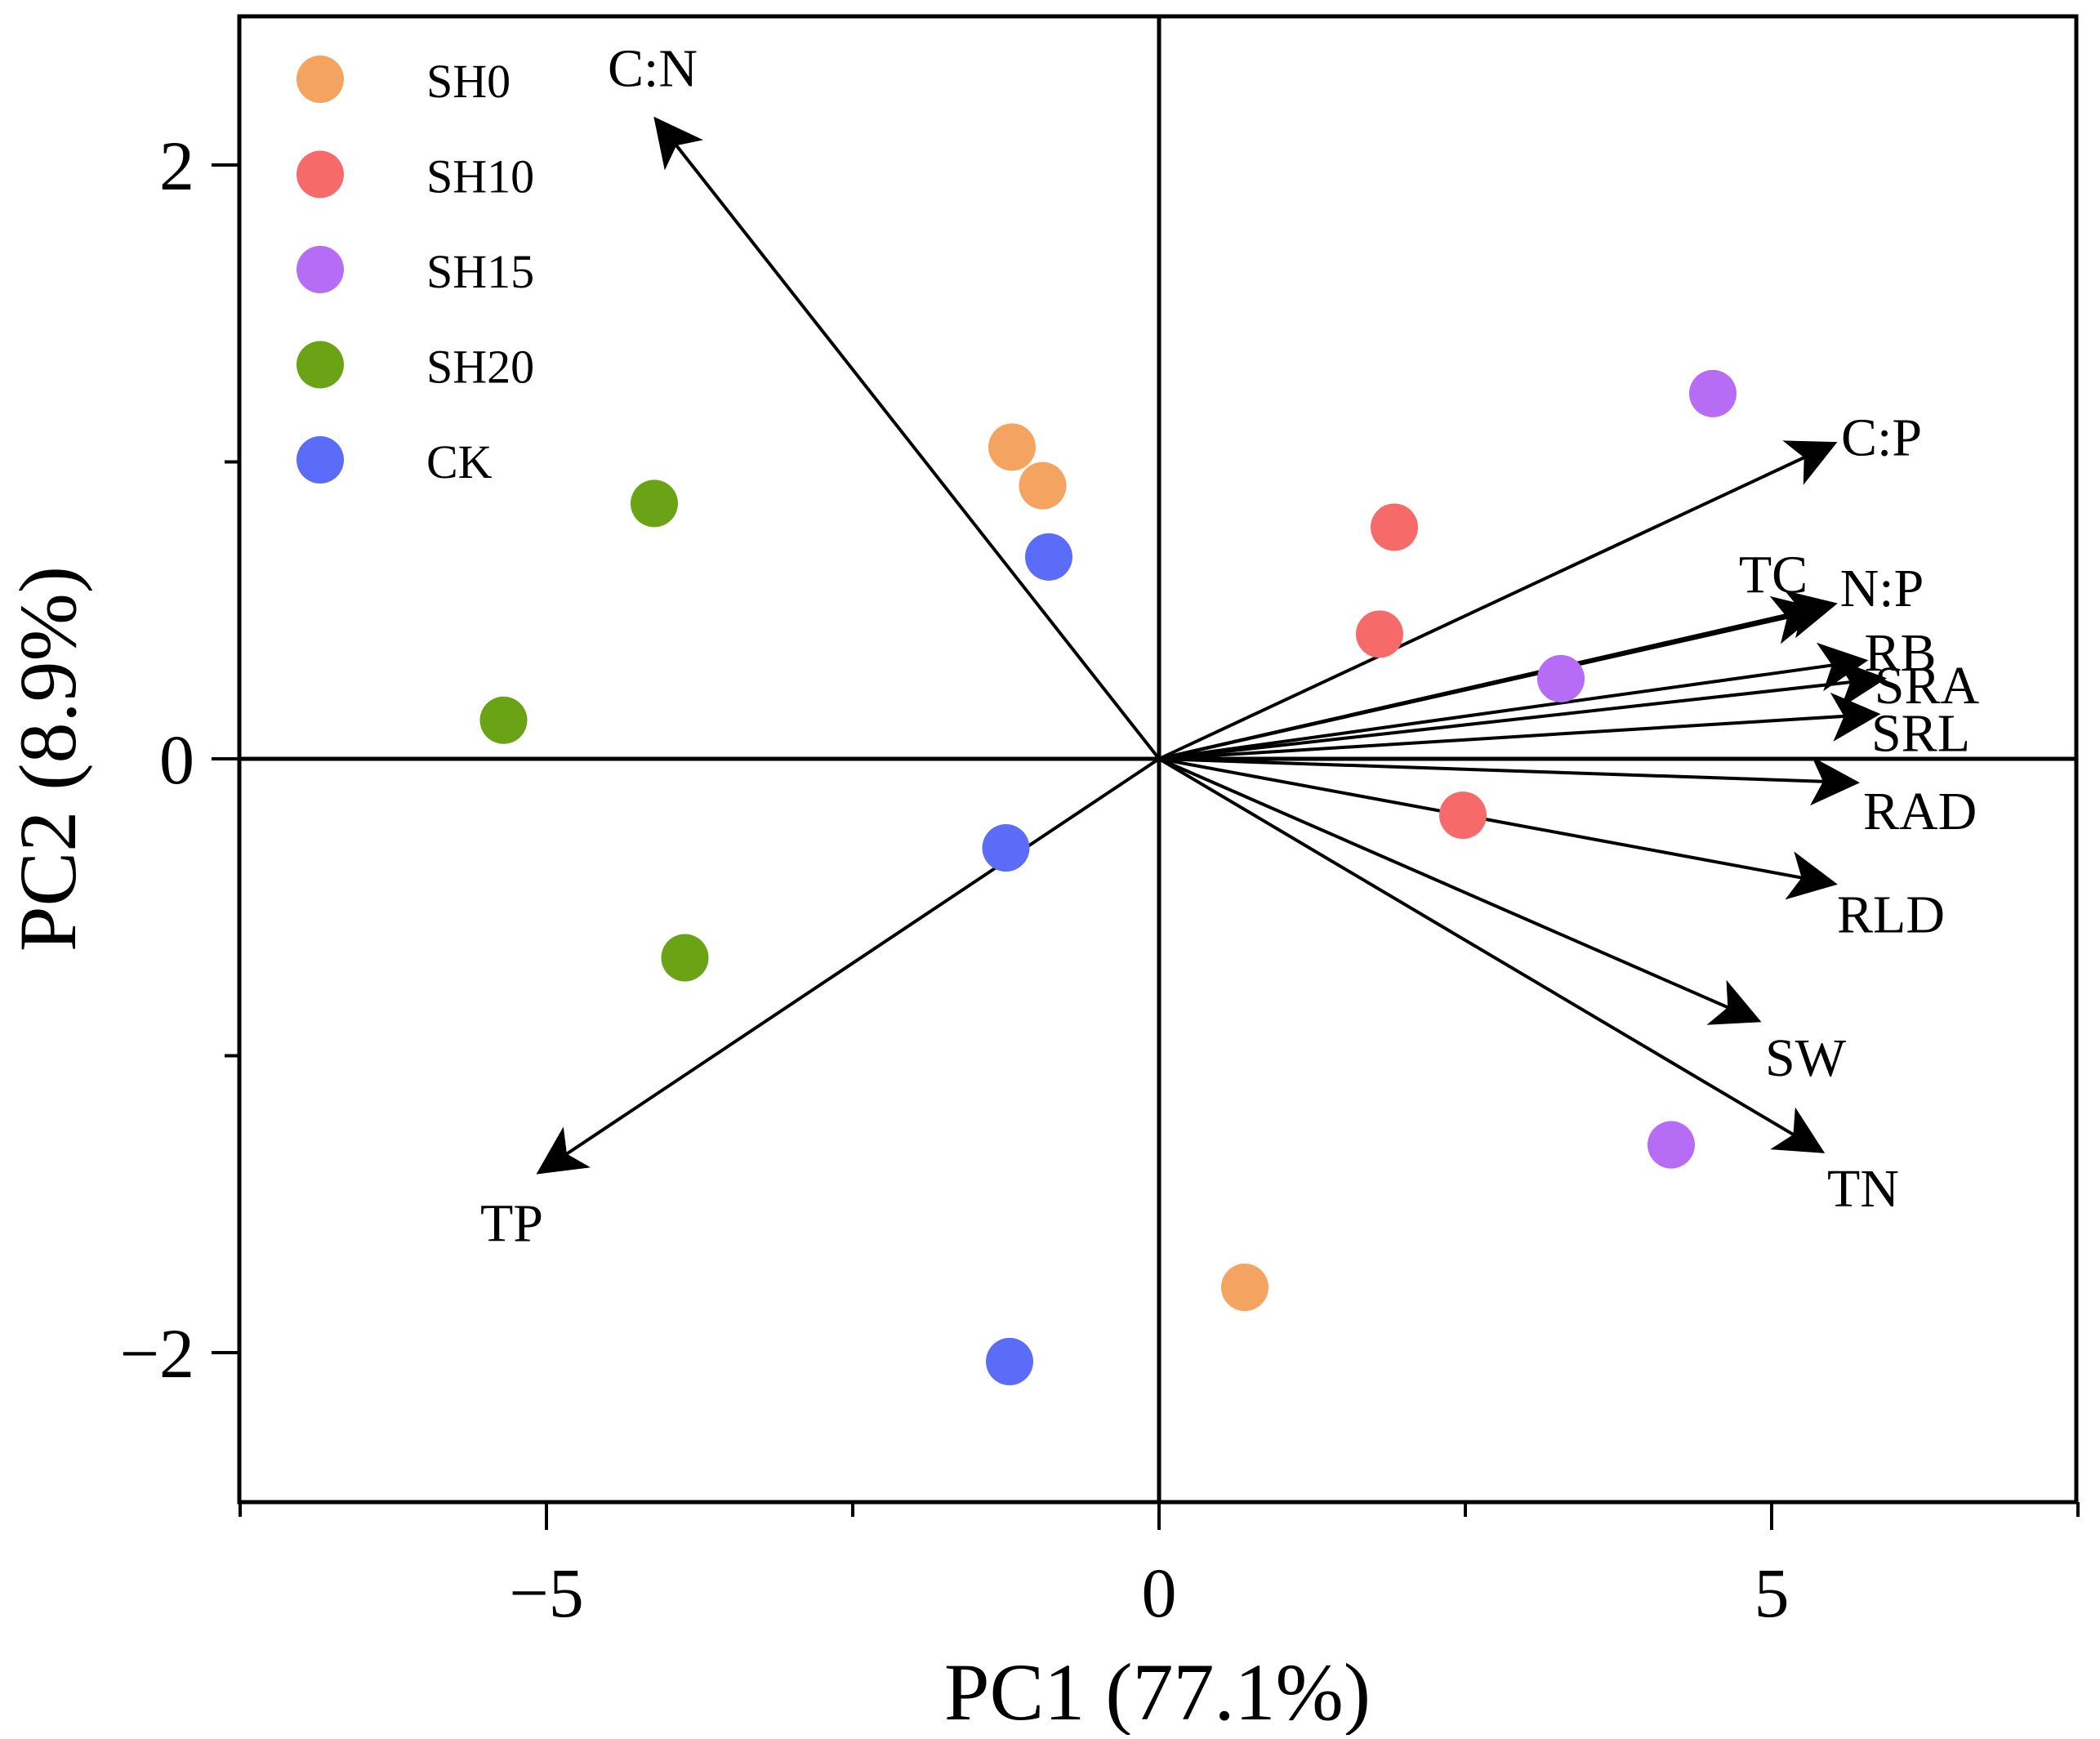  I want to click on vector-arrow-tn, so click(1491, 955).